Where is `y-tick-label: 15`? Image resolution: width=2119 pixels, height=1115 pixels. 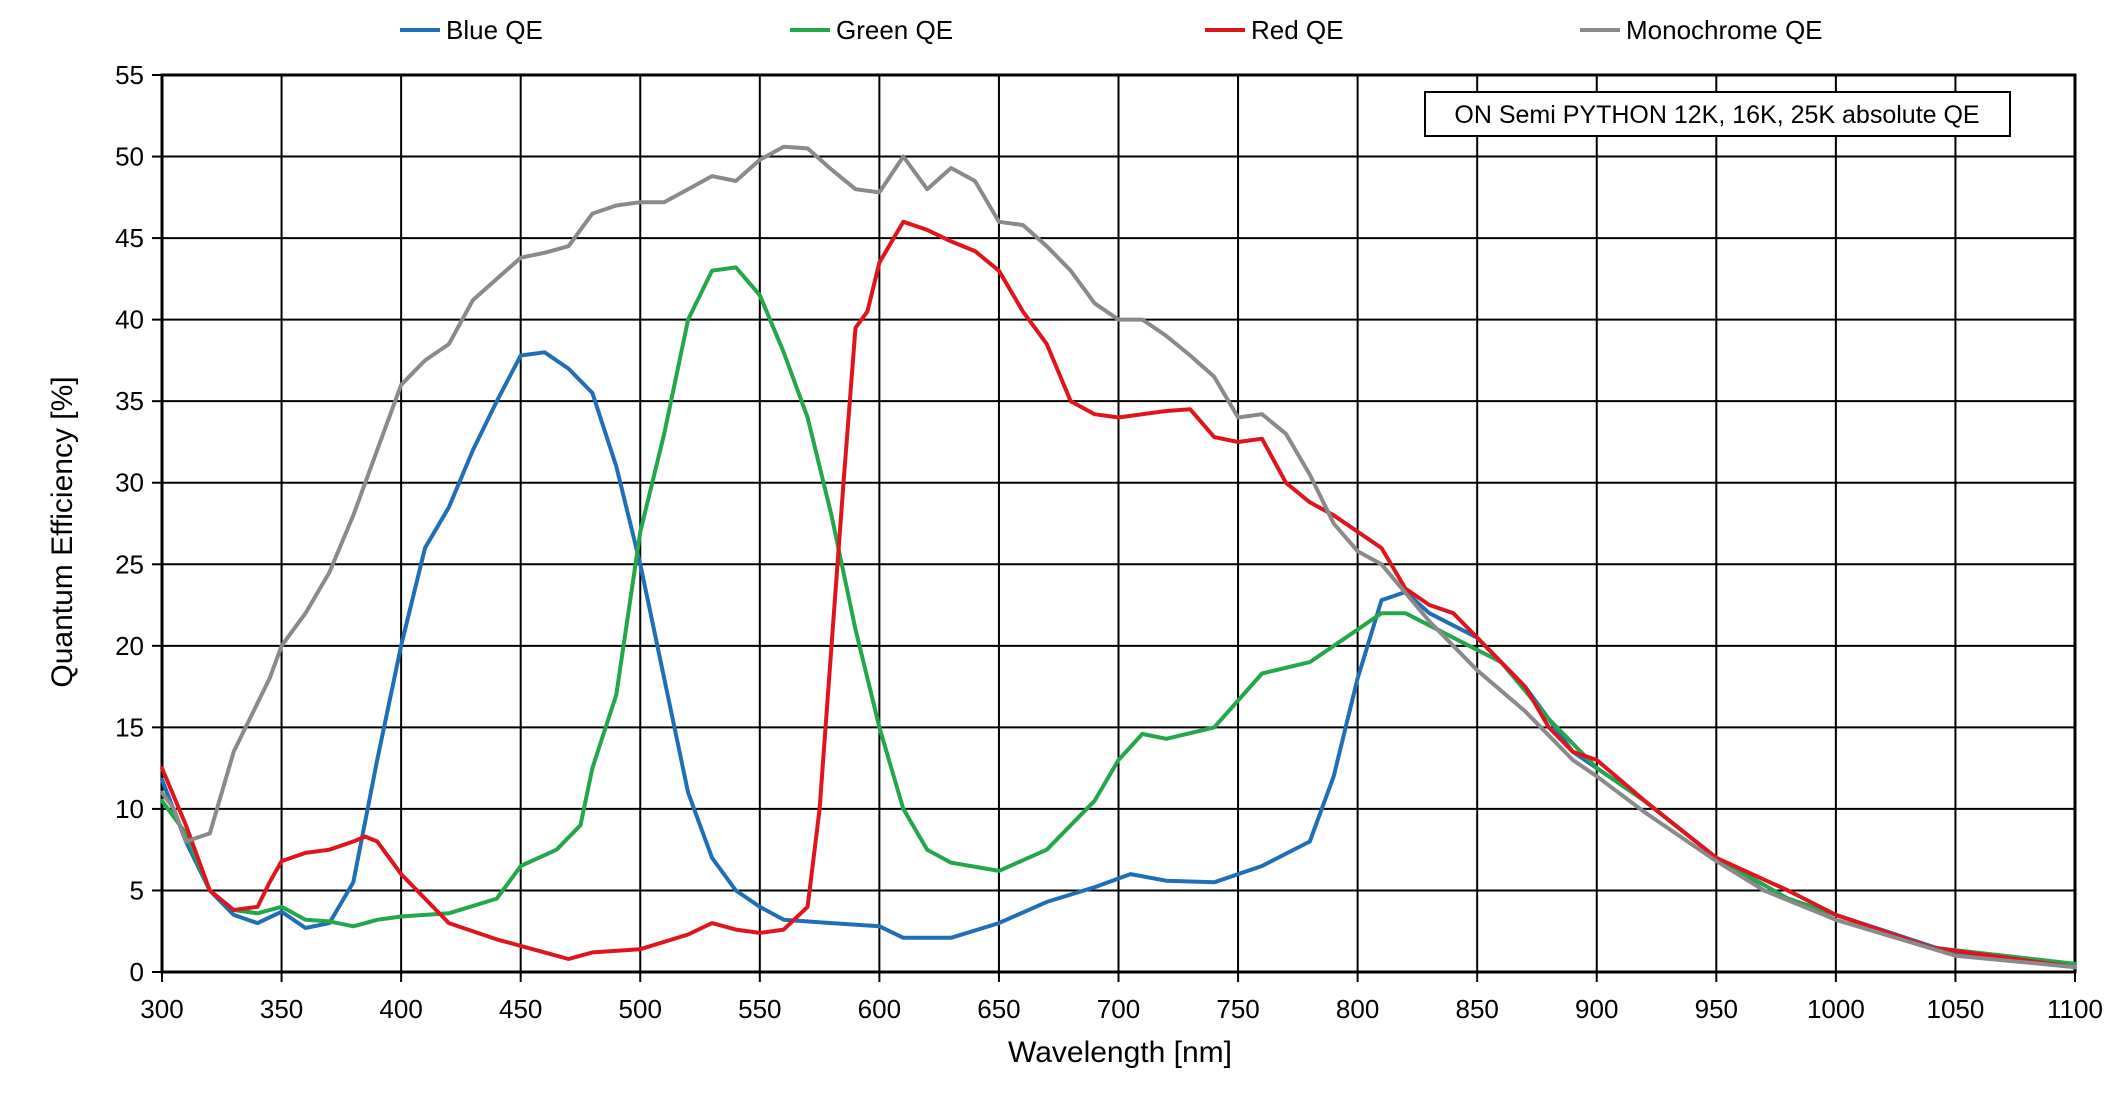 y-tick-label: 15 is located at coordinates (129, 727).